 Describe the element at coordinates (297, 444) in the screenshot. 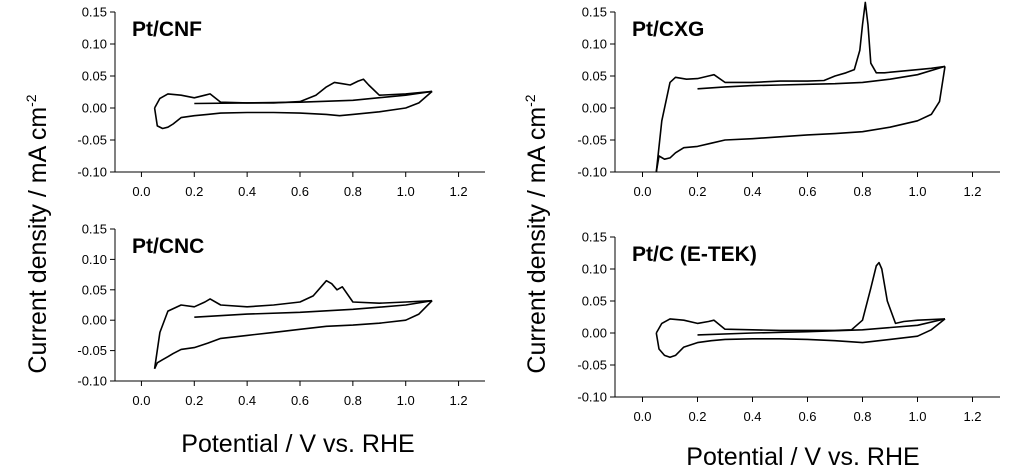

I see `x-axis-label-left: Potential / V vs. RHE` at that location.